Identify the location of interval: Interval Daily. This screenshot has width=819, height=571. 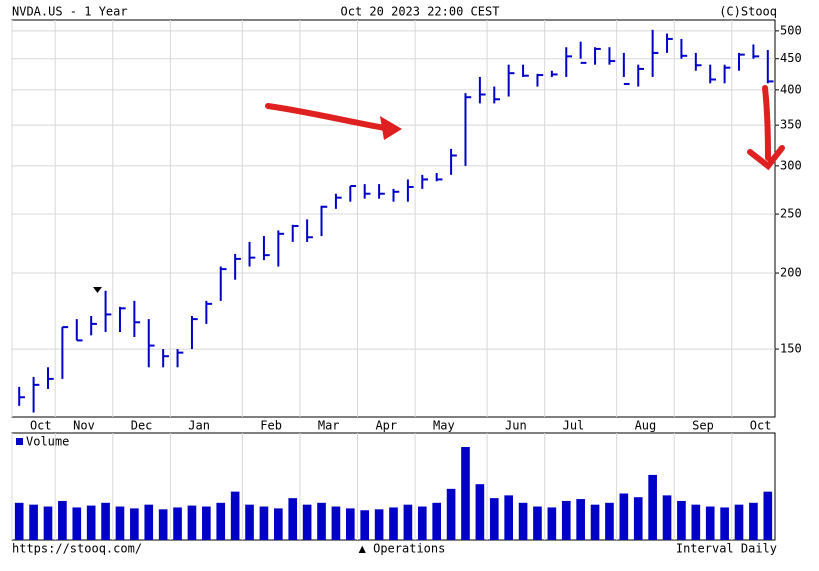
(726, 549).